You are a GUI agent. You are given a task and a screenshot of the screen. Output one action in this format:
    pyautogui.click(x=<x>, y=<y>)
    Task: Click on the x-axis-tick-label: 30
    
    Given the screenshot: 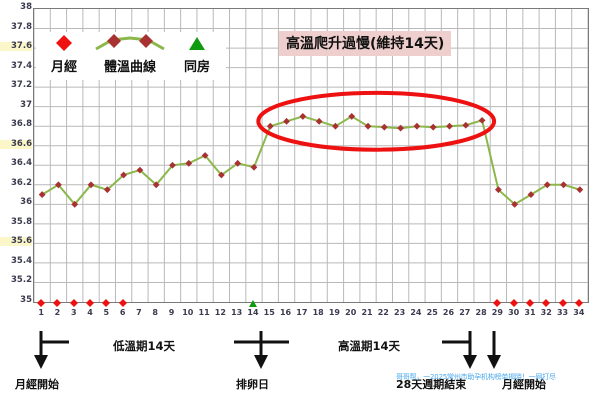 What is the action you would take?
    pyautogui.click(x=514, y=312)
    